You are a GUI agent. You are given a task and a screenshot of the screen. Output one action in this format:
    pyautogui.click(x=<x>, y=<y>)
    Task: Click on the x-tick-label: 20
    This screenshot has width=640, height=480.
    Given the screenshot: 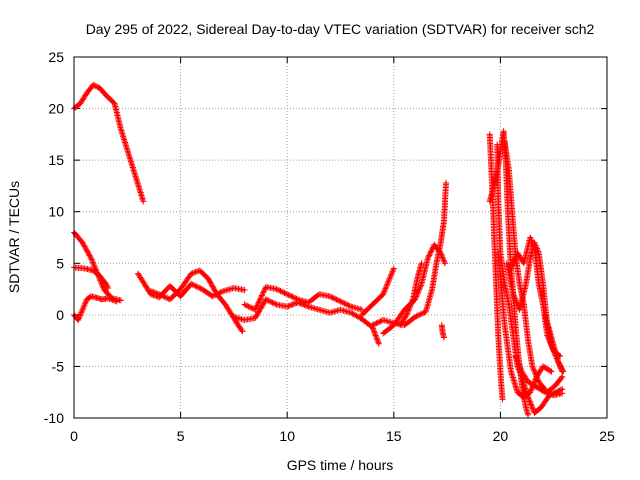 What is the action you would take?
    pyautogui.click(x=501, y=436)
    